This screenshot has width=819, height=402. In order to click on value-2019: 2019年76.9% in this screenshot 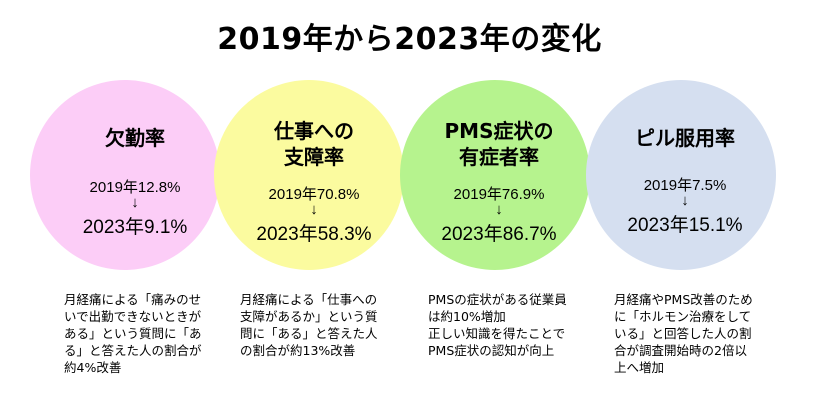, I will do `click(499, 194)`.